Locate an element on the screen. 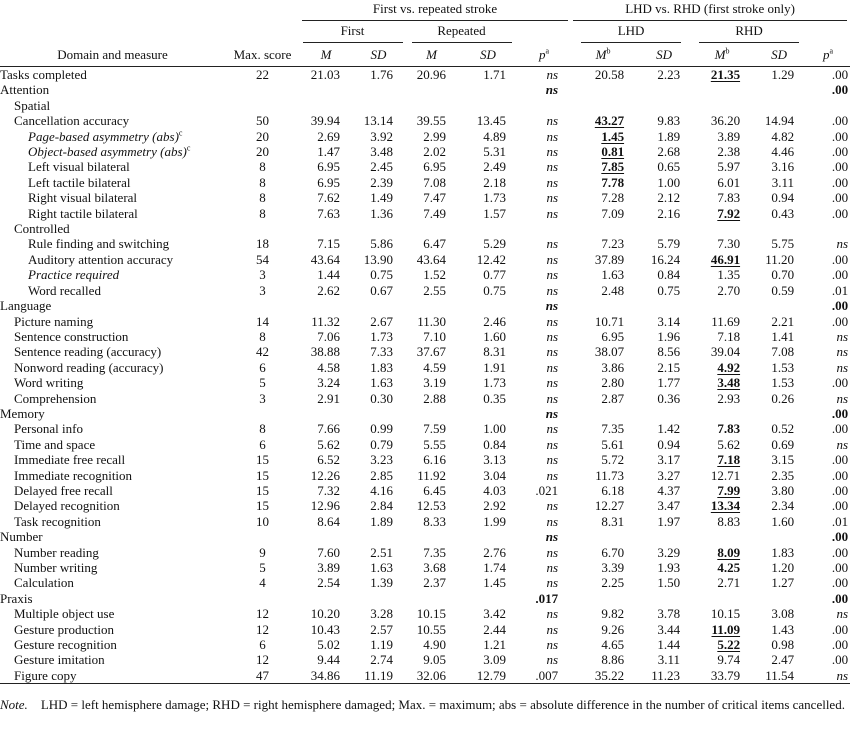 The image size is (850, 730). cell-value: 0.81 is located at coordinates (613, 152).